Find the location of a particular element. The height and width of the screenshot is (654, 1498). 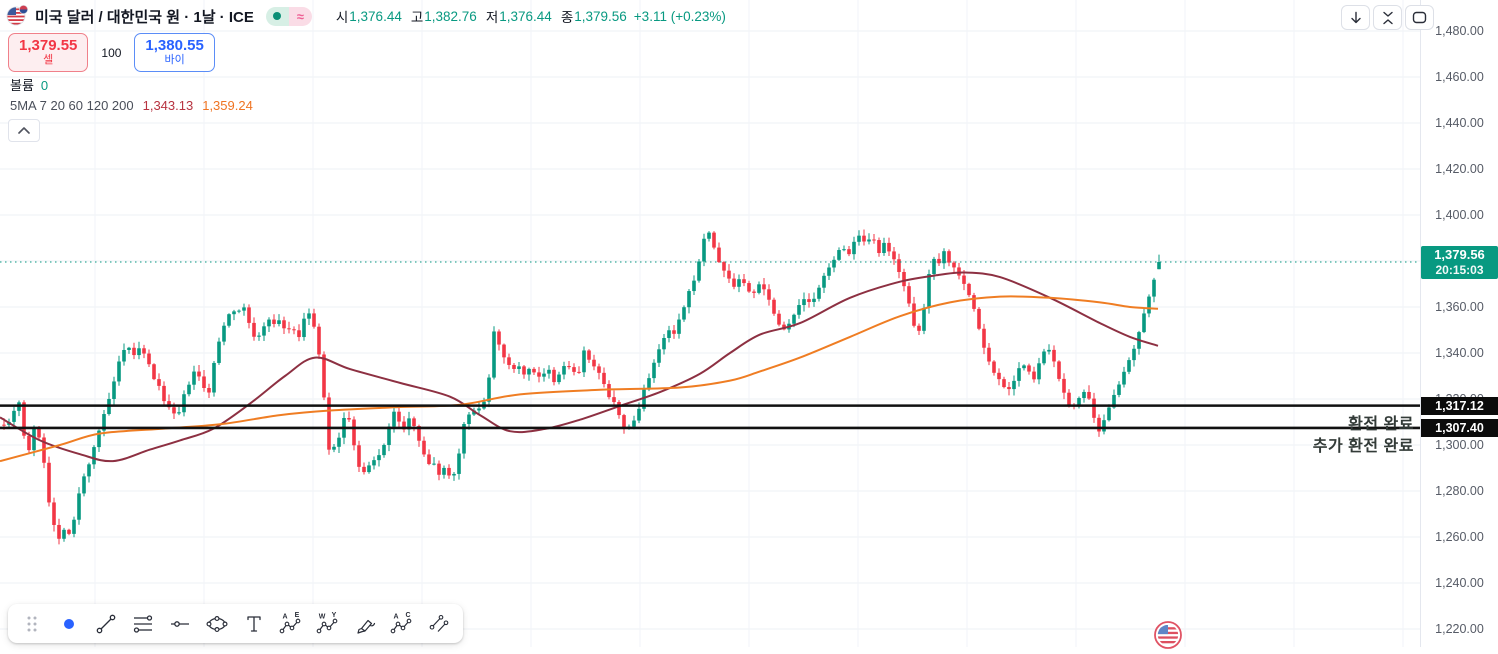

low-value: 1,376.44 is located at coordinates (525, 16).